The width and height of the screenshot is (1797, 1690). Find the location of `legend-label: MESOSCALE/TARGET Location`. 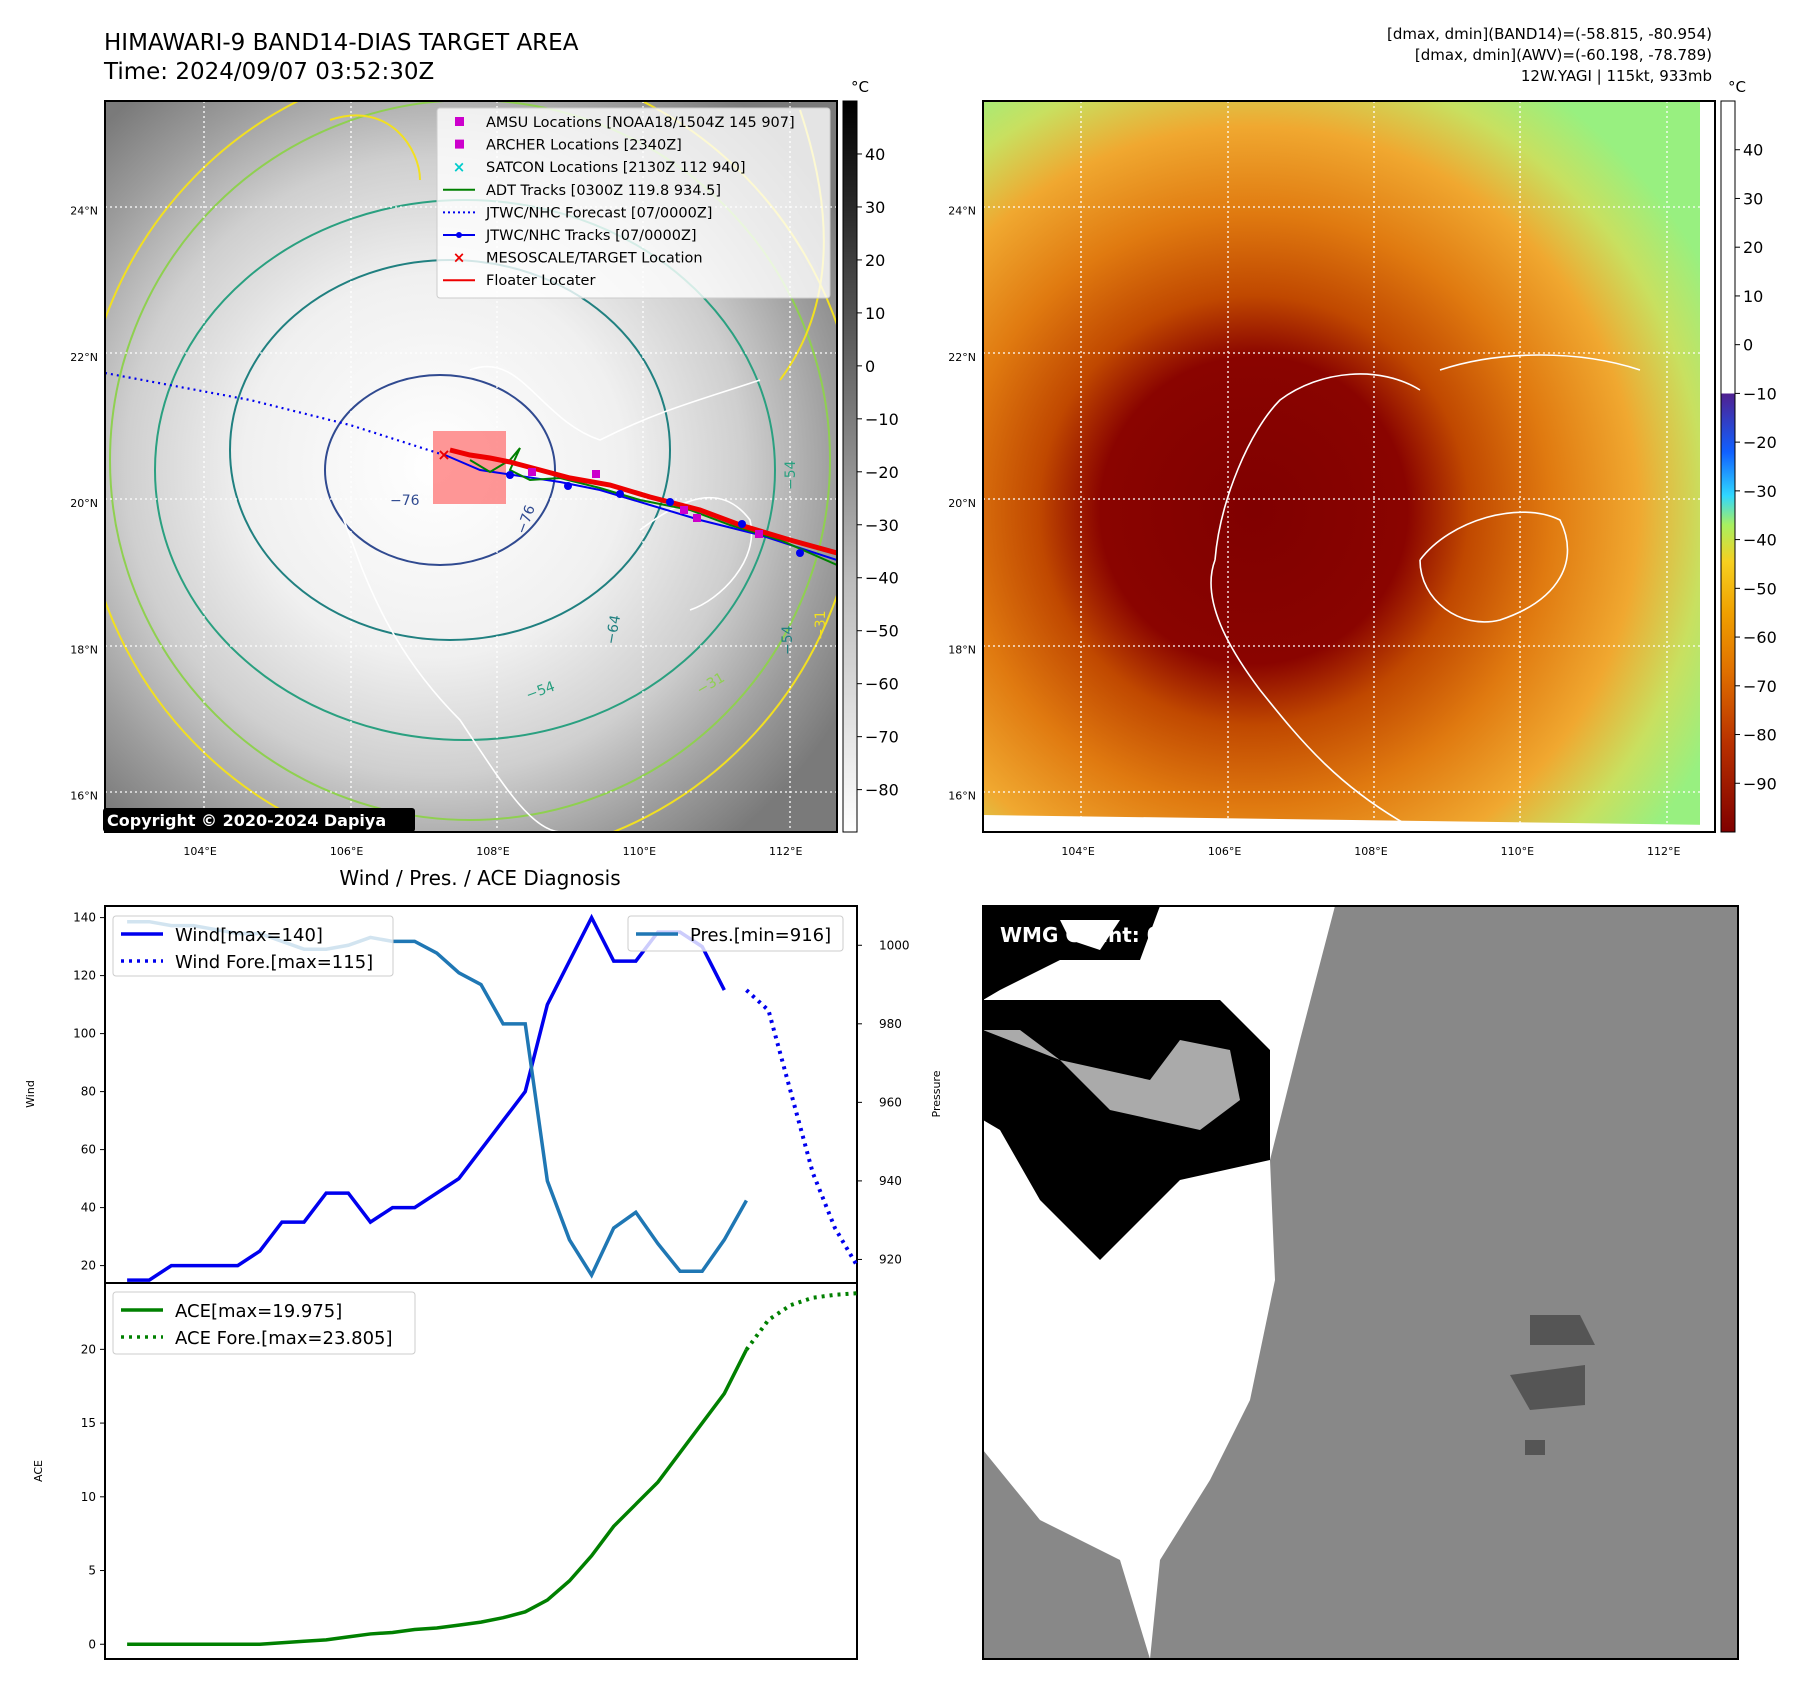

legend-label: MESOSCALE/TARGET Location is located at coordinates (594, 259).